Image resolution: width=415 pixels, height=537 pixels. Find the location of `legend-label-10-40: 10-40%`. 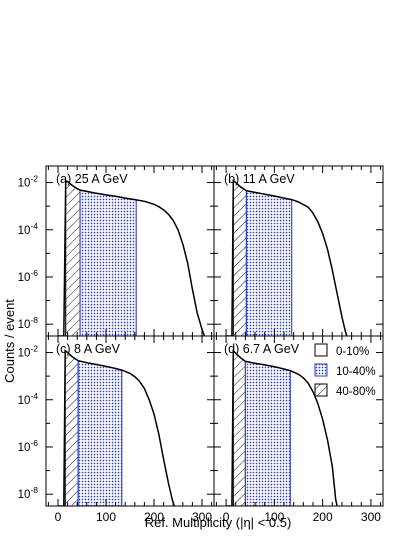

legend-label-10-40: 10-40% is located at coordinates (356, 372).